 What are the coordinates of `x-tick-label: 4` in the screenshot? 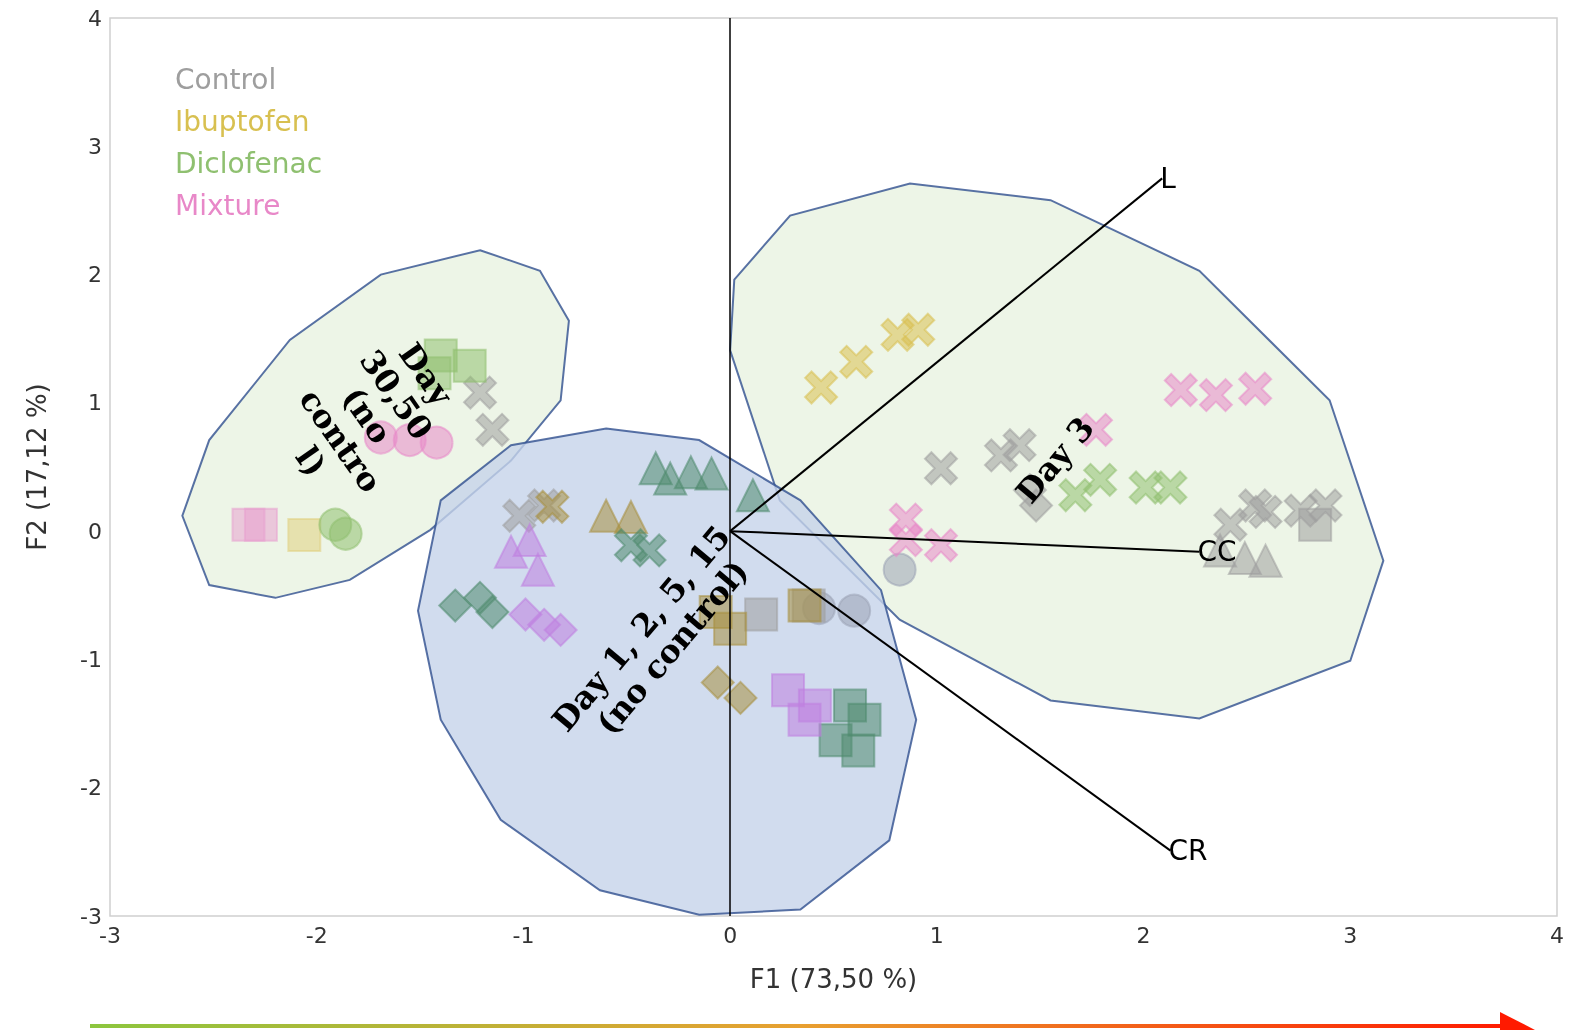 It's located at (1557, 935).